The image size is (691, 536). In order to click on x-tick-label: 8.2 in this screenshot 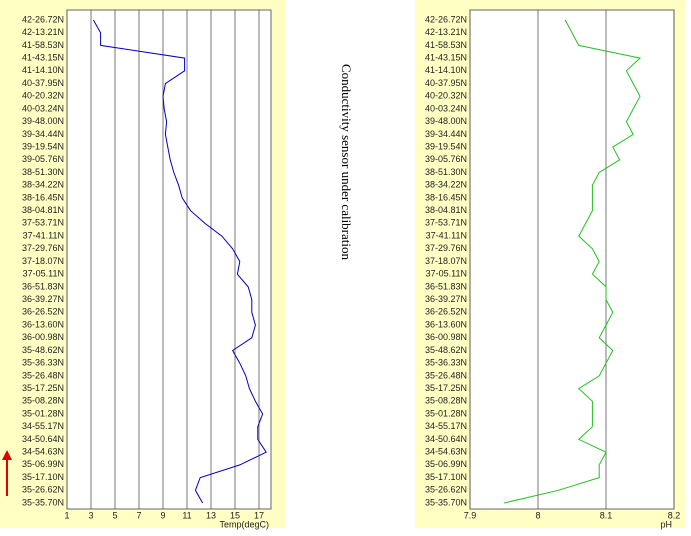, I will do `click(674, 515)`.